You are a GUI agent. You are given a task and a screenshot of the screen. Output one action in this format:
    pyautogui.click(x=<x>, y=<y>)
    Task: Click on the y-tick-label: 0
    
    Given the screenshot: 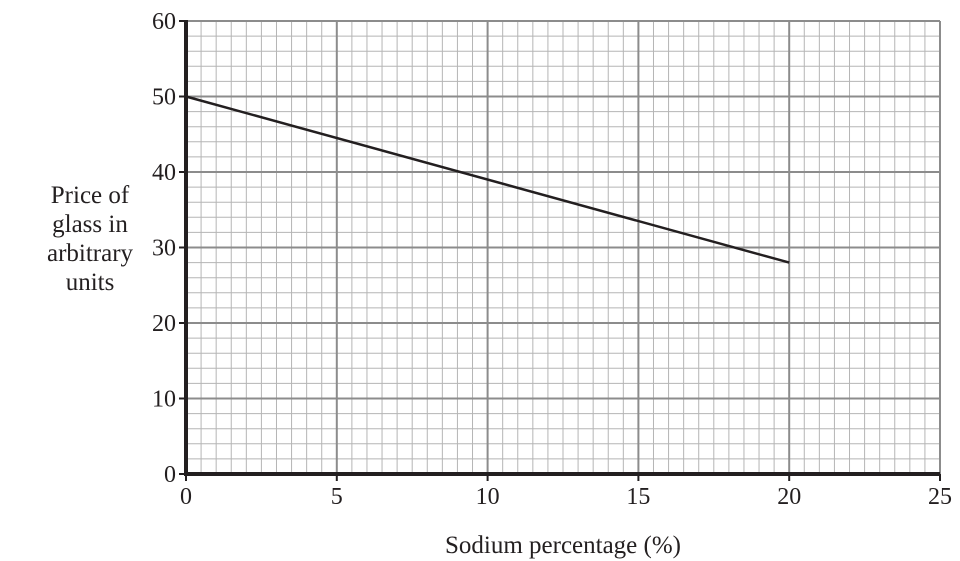 What is the action you would take?
    pyautogui.click(x=170, y=475)
    